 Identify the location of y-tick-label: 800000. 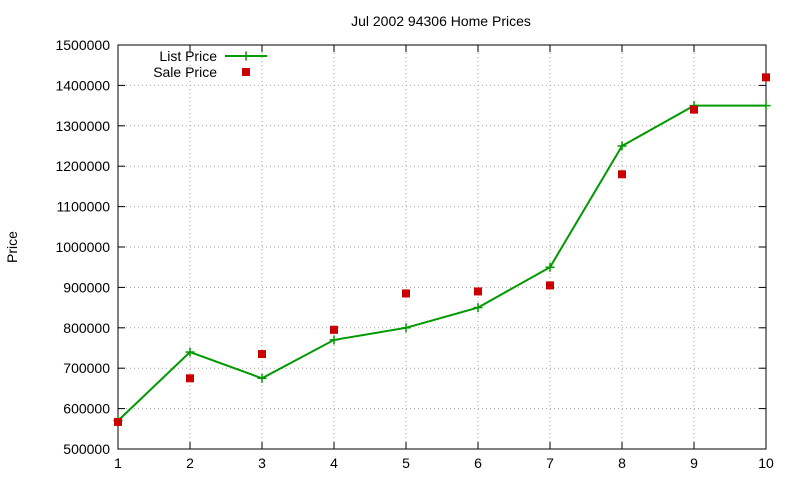
(86, 328).